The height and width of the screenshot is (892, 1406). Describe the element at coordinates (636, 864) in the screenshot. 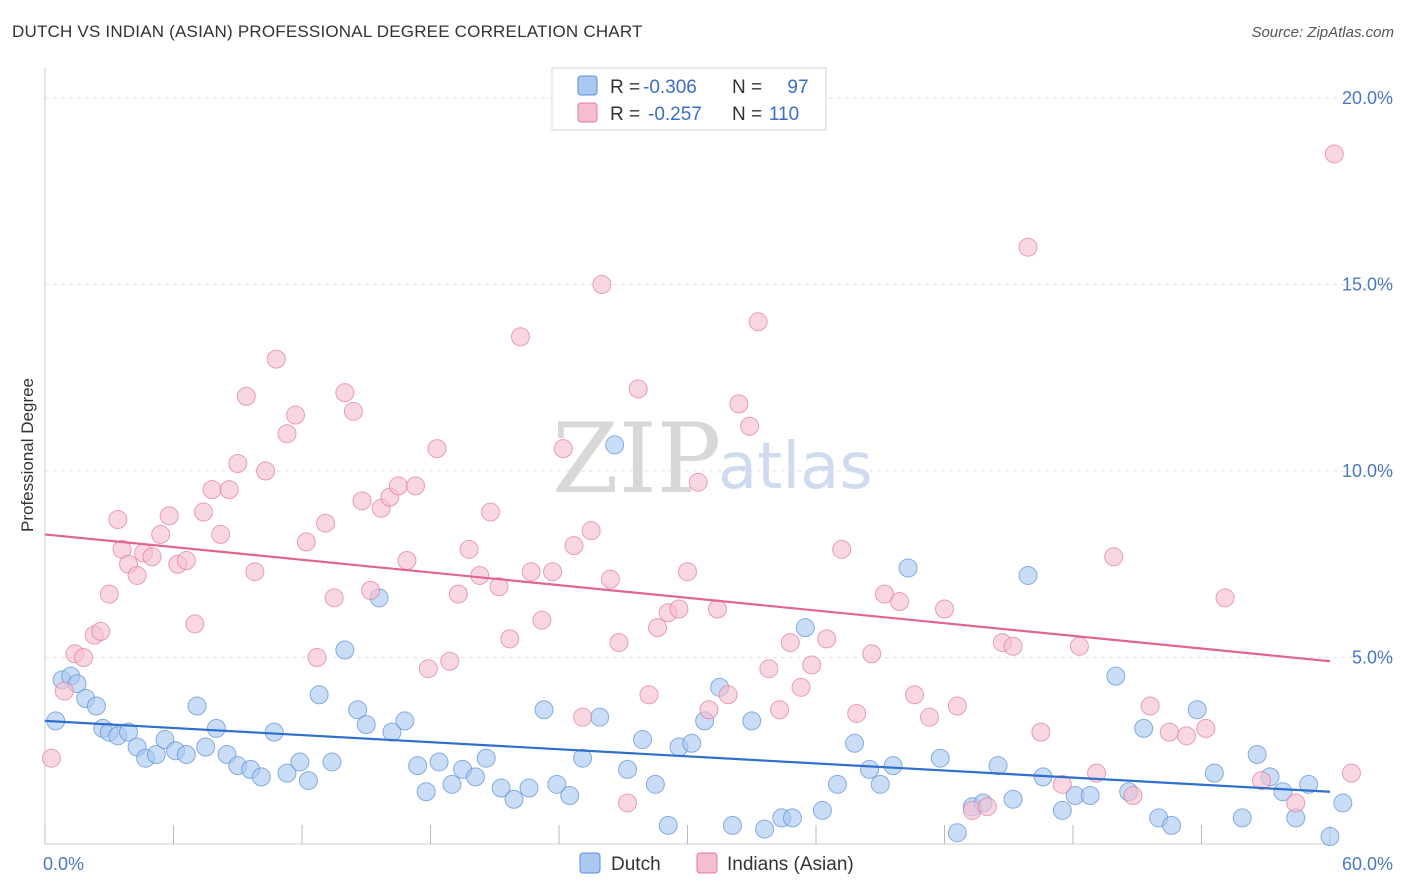

I see `legend-label-dutch: Dutch` at that location.